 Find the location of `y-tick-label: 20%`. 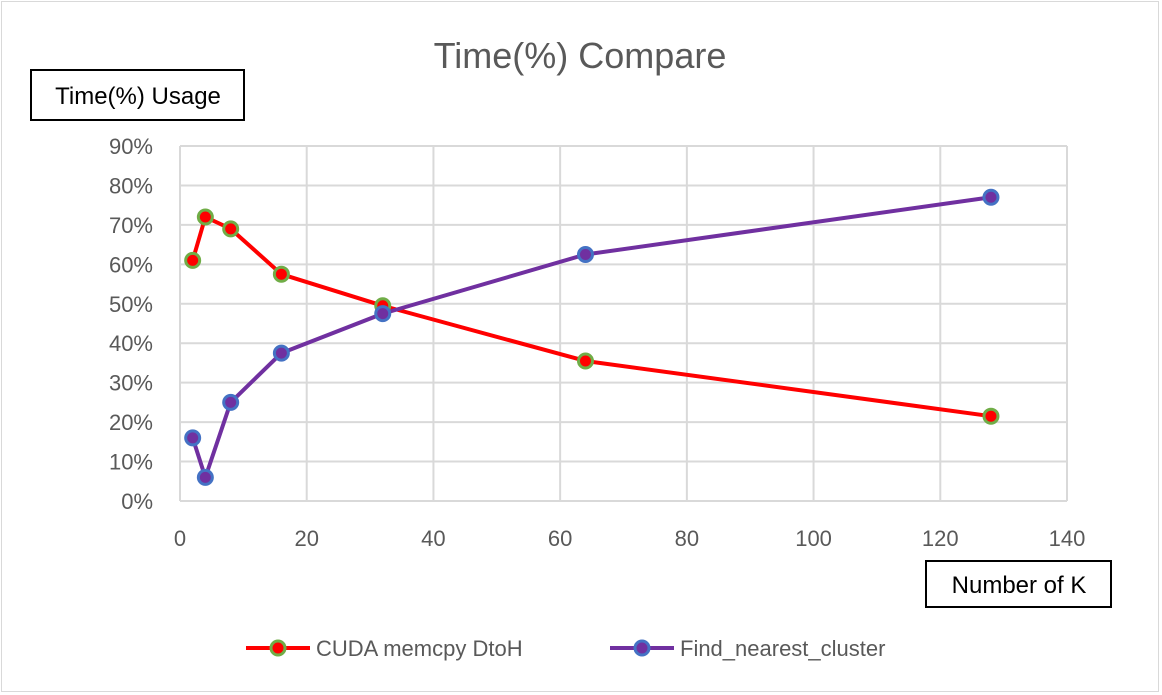

y-tick-label: 20% is located at coordinates (131, 422).